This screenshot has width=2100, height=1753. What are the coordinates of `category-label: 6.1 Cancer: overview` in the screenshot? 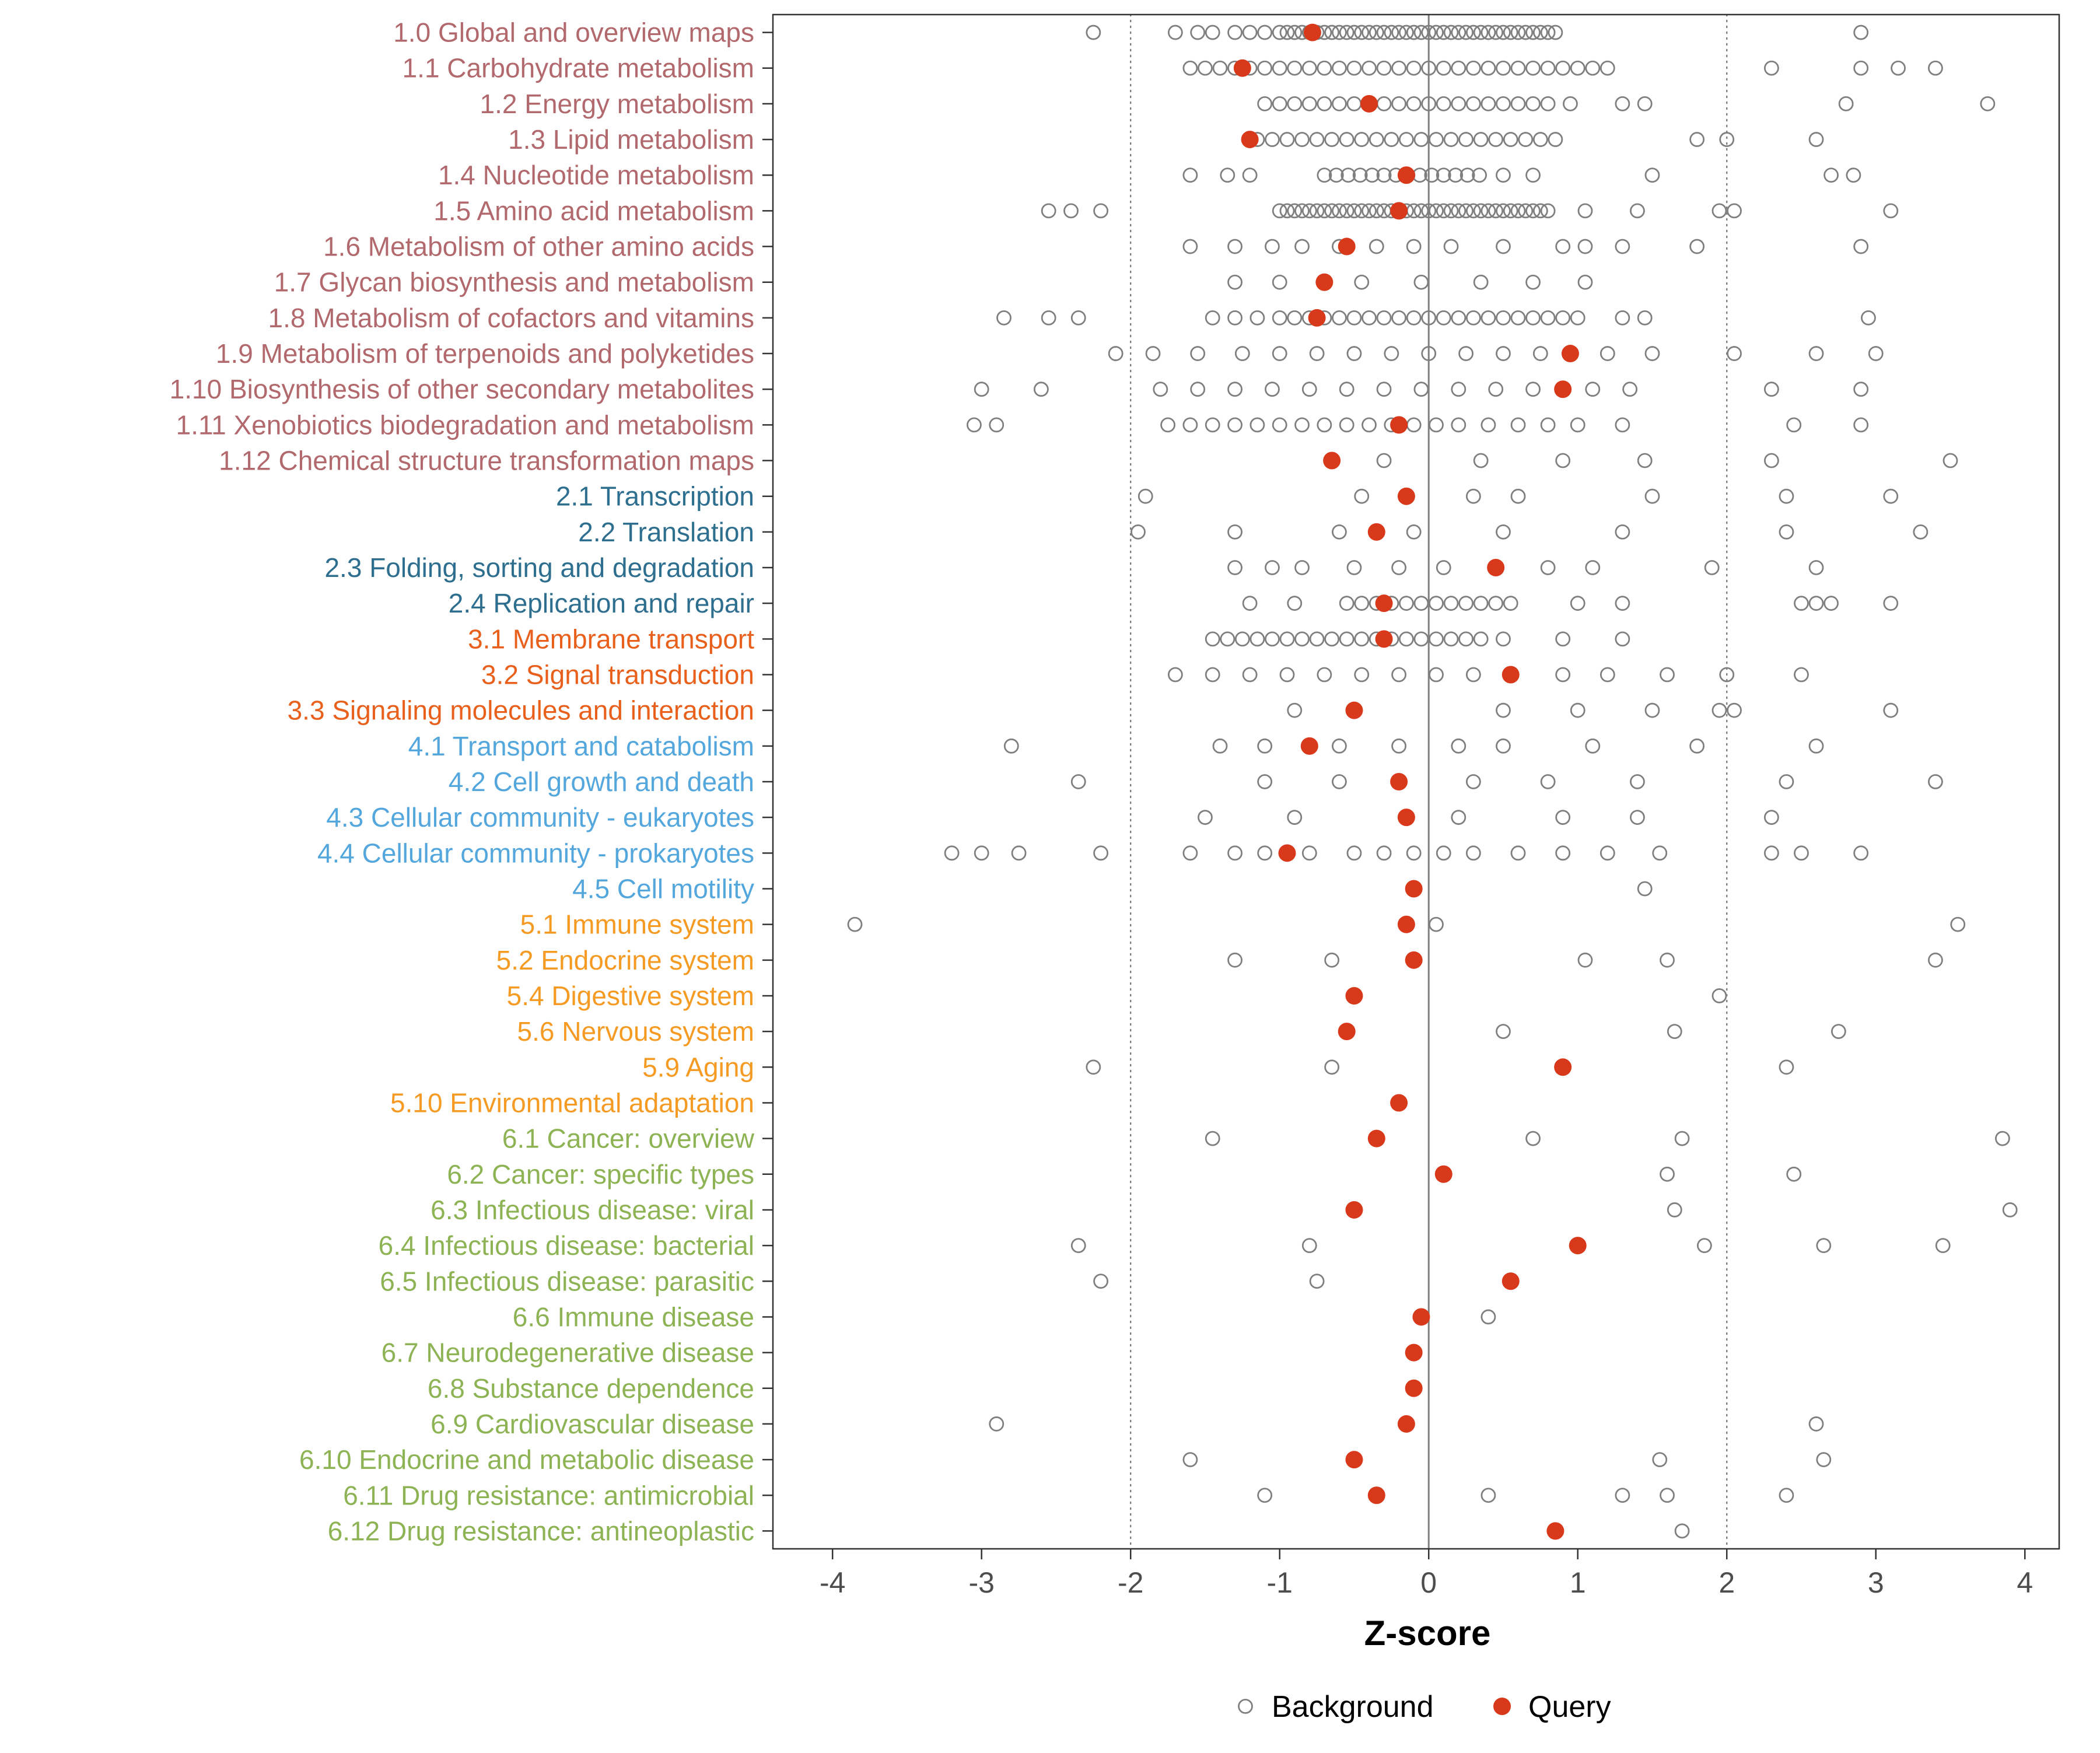 It's located at (628, 1139).